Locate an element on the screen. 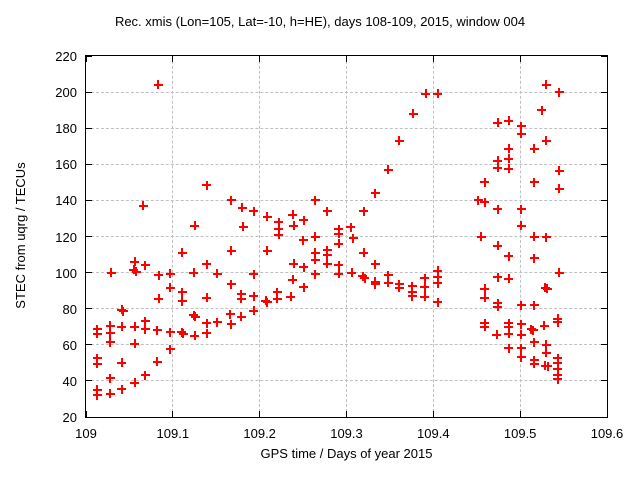 This screenshot has height=480, width=640. x-tick-label: 109.1 is located at coordinates (173, 433).